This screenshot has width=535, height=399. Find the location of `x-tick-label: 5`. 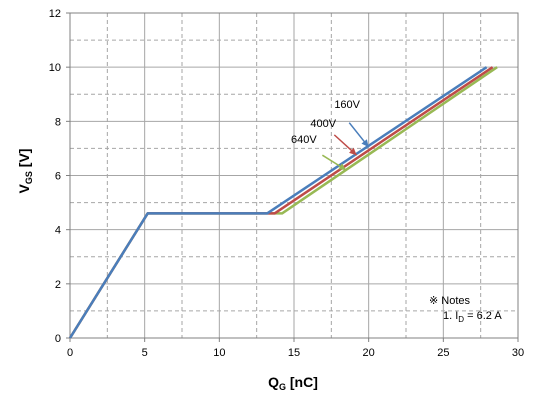

x-tick-label: 5 is located at coordinates (145, 353).